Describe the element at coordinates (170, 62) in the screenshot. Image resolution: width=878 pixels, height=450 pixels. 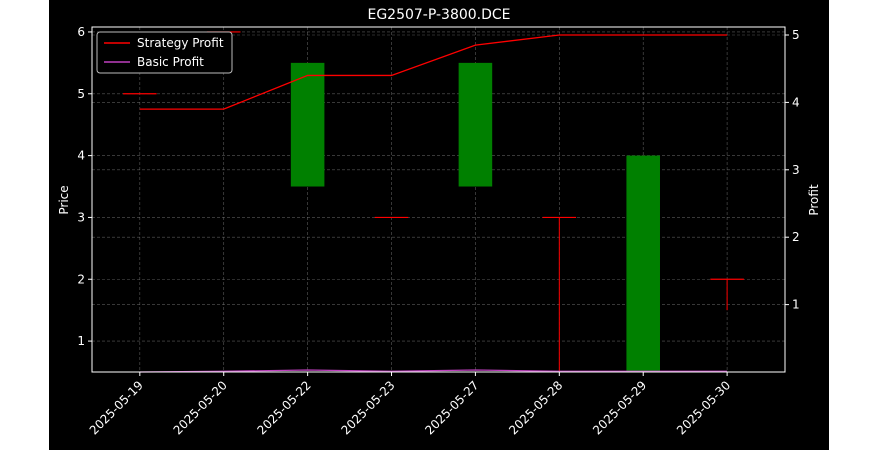
I see `legend-label-basic-profit: Basic Profit` at that location.